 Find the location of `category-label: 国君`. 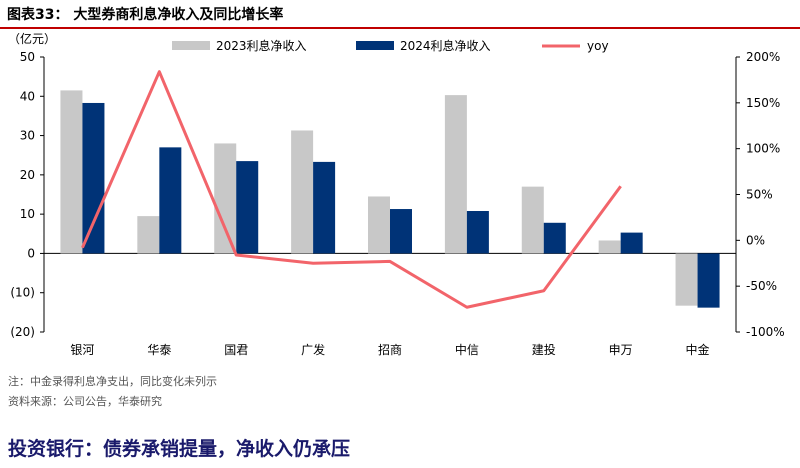

category-label: 国君 is located at coordinates (236, 350).